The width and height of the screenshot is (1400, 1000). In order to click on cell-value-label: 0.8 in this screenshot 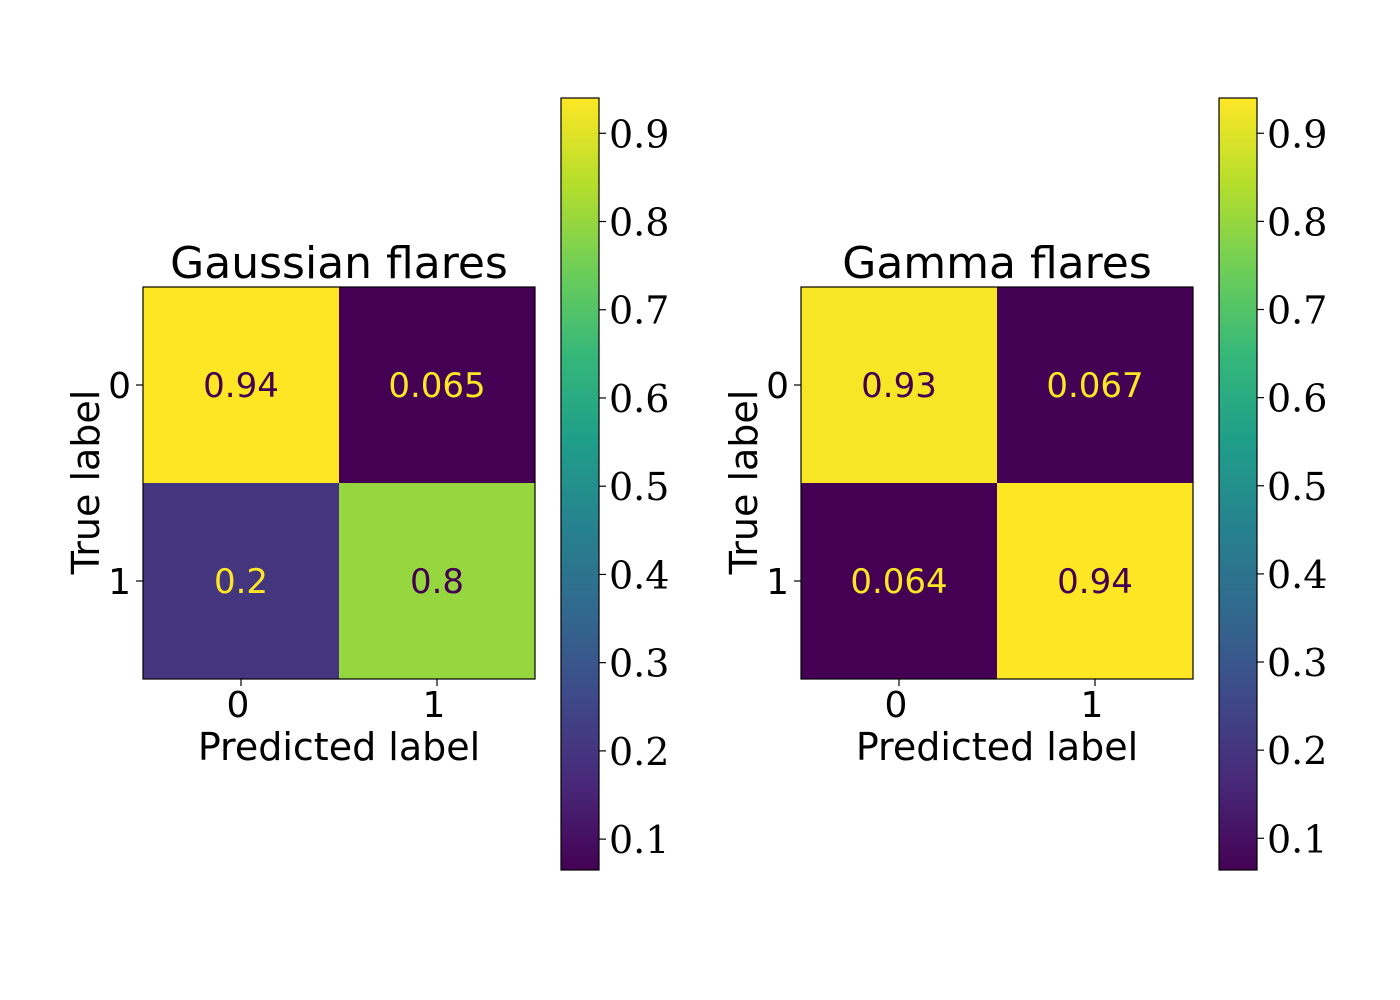, I will do `click(437, 582)`.